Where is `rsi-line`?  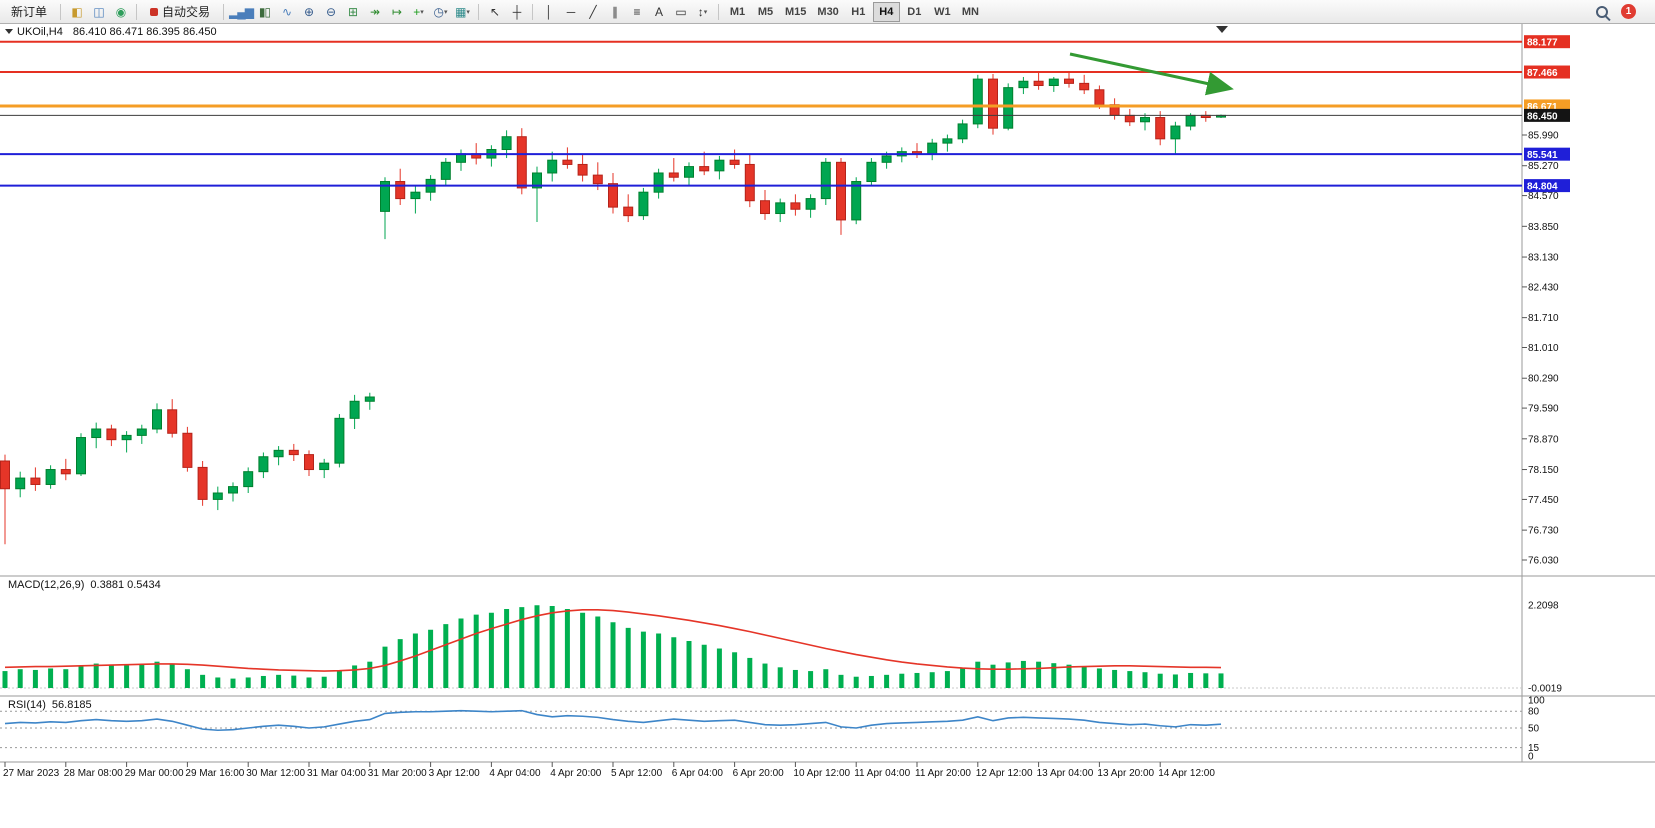 rsi-line is located at coordinates (613, 720).